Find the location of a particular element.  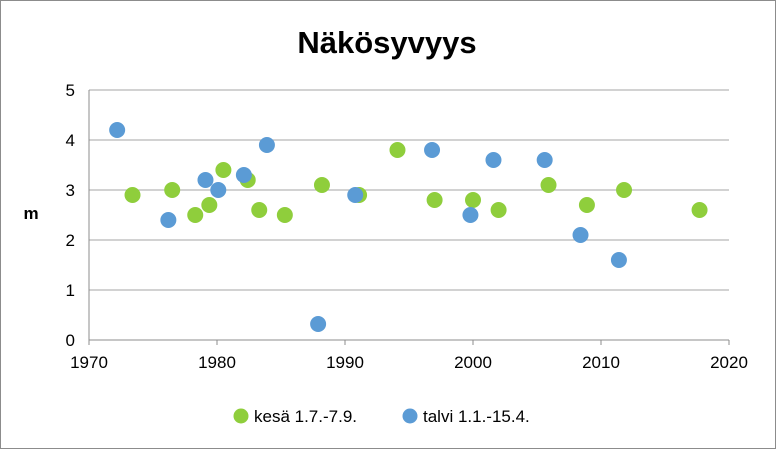

x-tick-labels: 1970 1980 1990 2000 2010 2020 is located at coordinates (409, 362).